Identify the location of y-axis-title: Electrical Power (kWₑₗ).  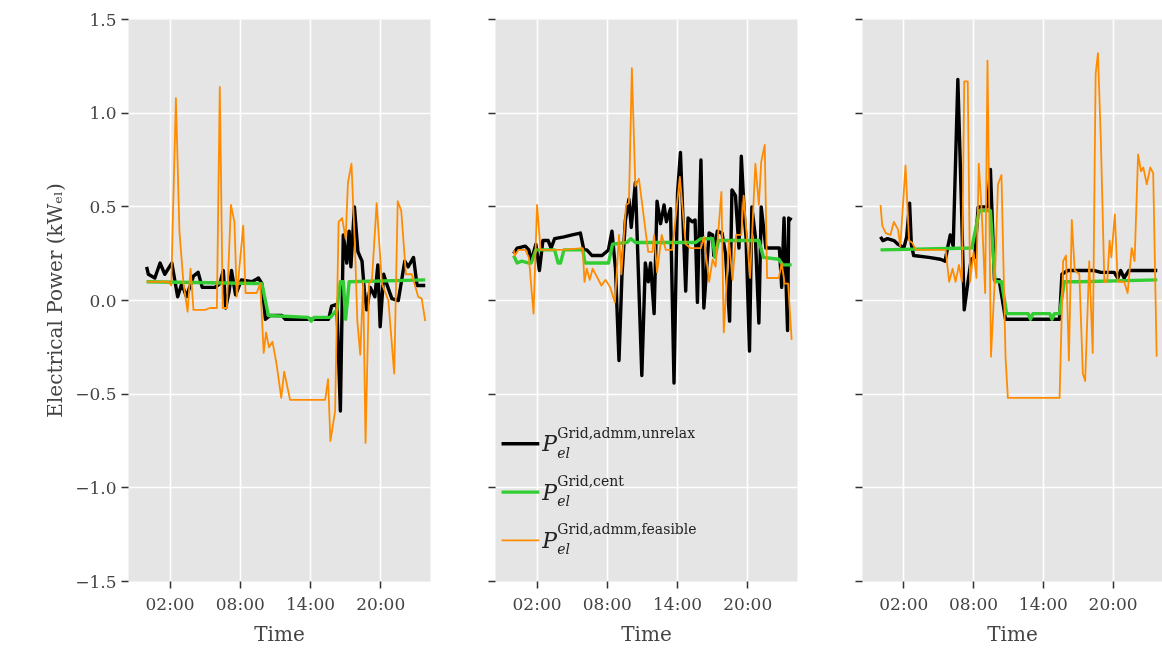
(55, 300).